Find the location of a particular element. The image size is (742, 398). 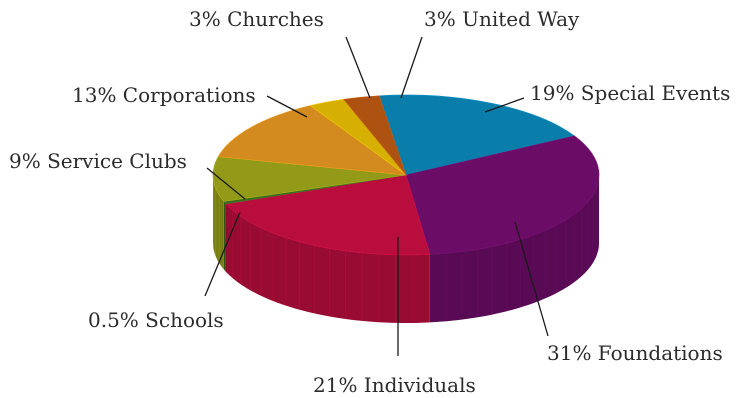

label-corporations: 13% Corporations is located at coordinates (164, 95).